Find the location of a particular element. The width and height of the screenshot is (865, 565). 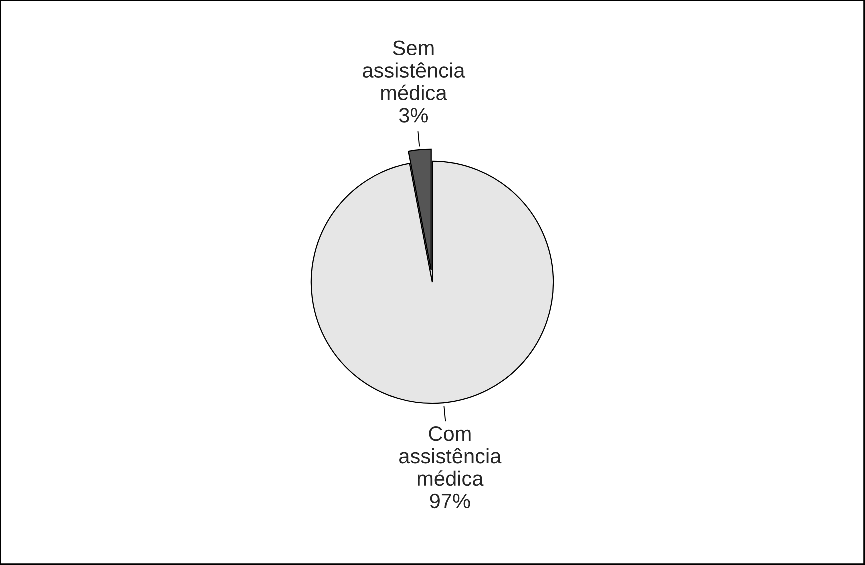

data-label: 3% is located at coordinates (413, 115).